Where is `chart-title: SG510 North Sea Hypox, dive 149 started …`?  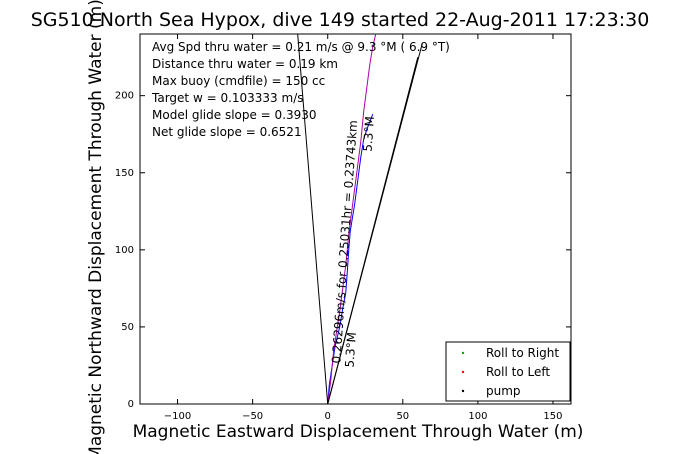 chart-title: SG510 North Sea Hypox, dive 149 started … is located at coordinates (340, 20).